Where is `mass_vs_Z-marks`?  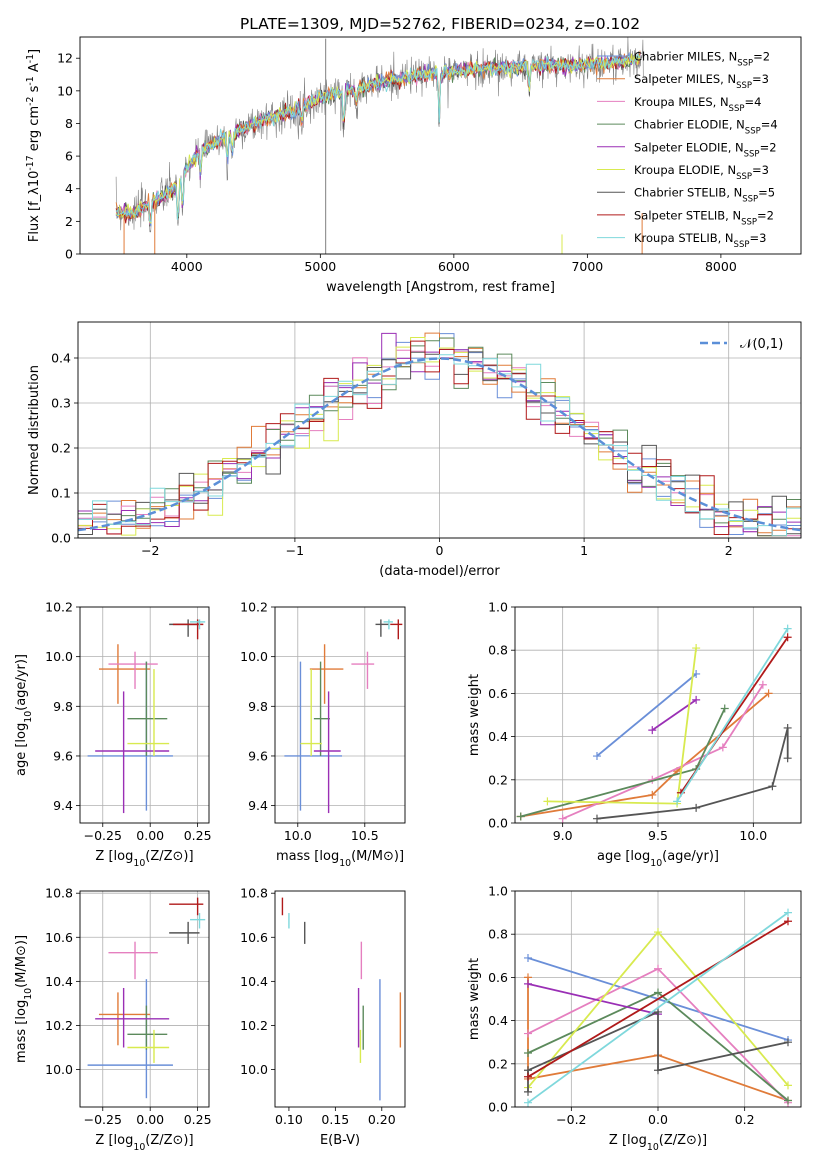
mass_vs_Z-marks is located at coordinates (146, 998).